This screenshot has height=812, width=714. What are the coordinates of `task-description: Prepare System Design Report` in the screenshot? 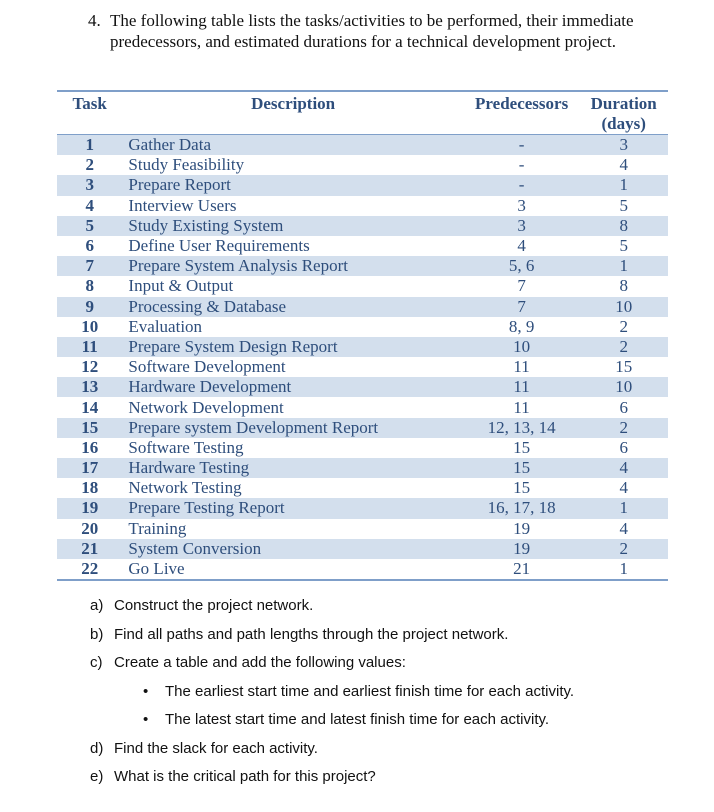 It's located at (233, 346).